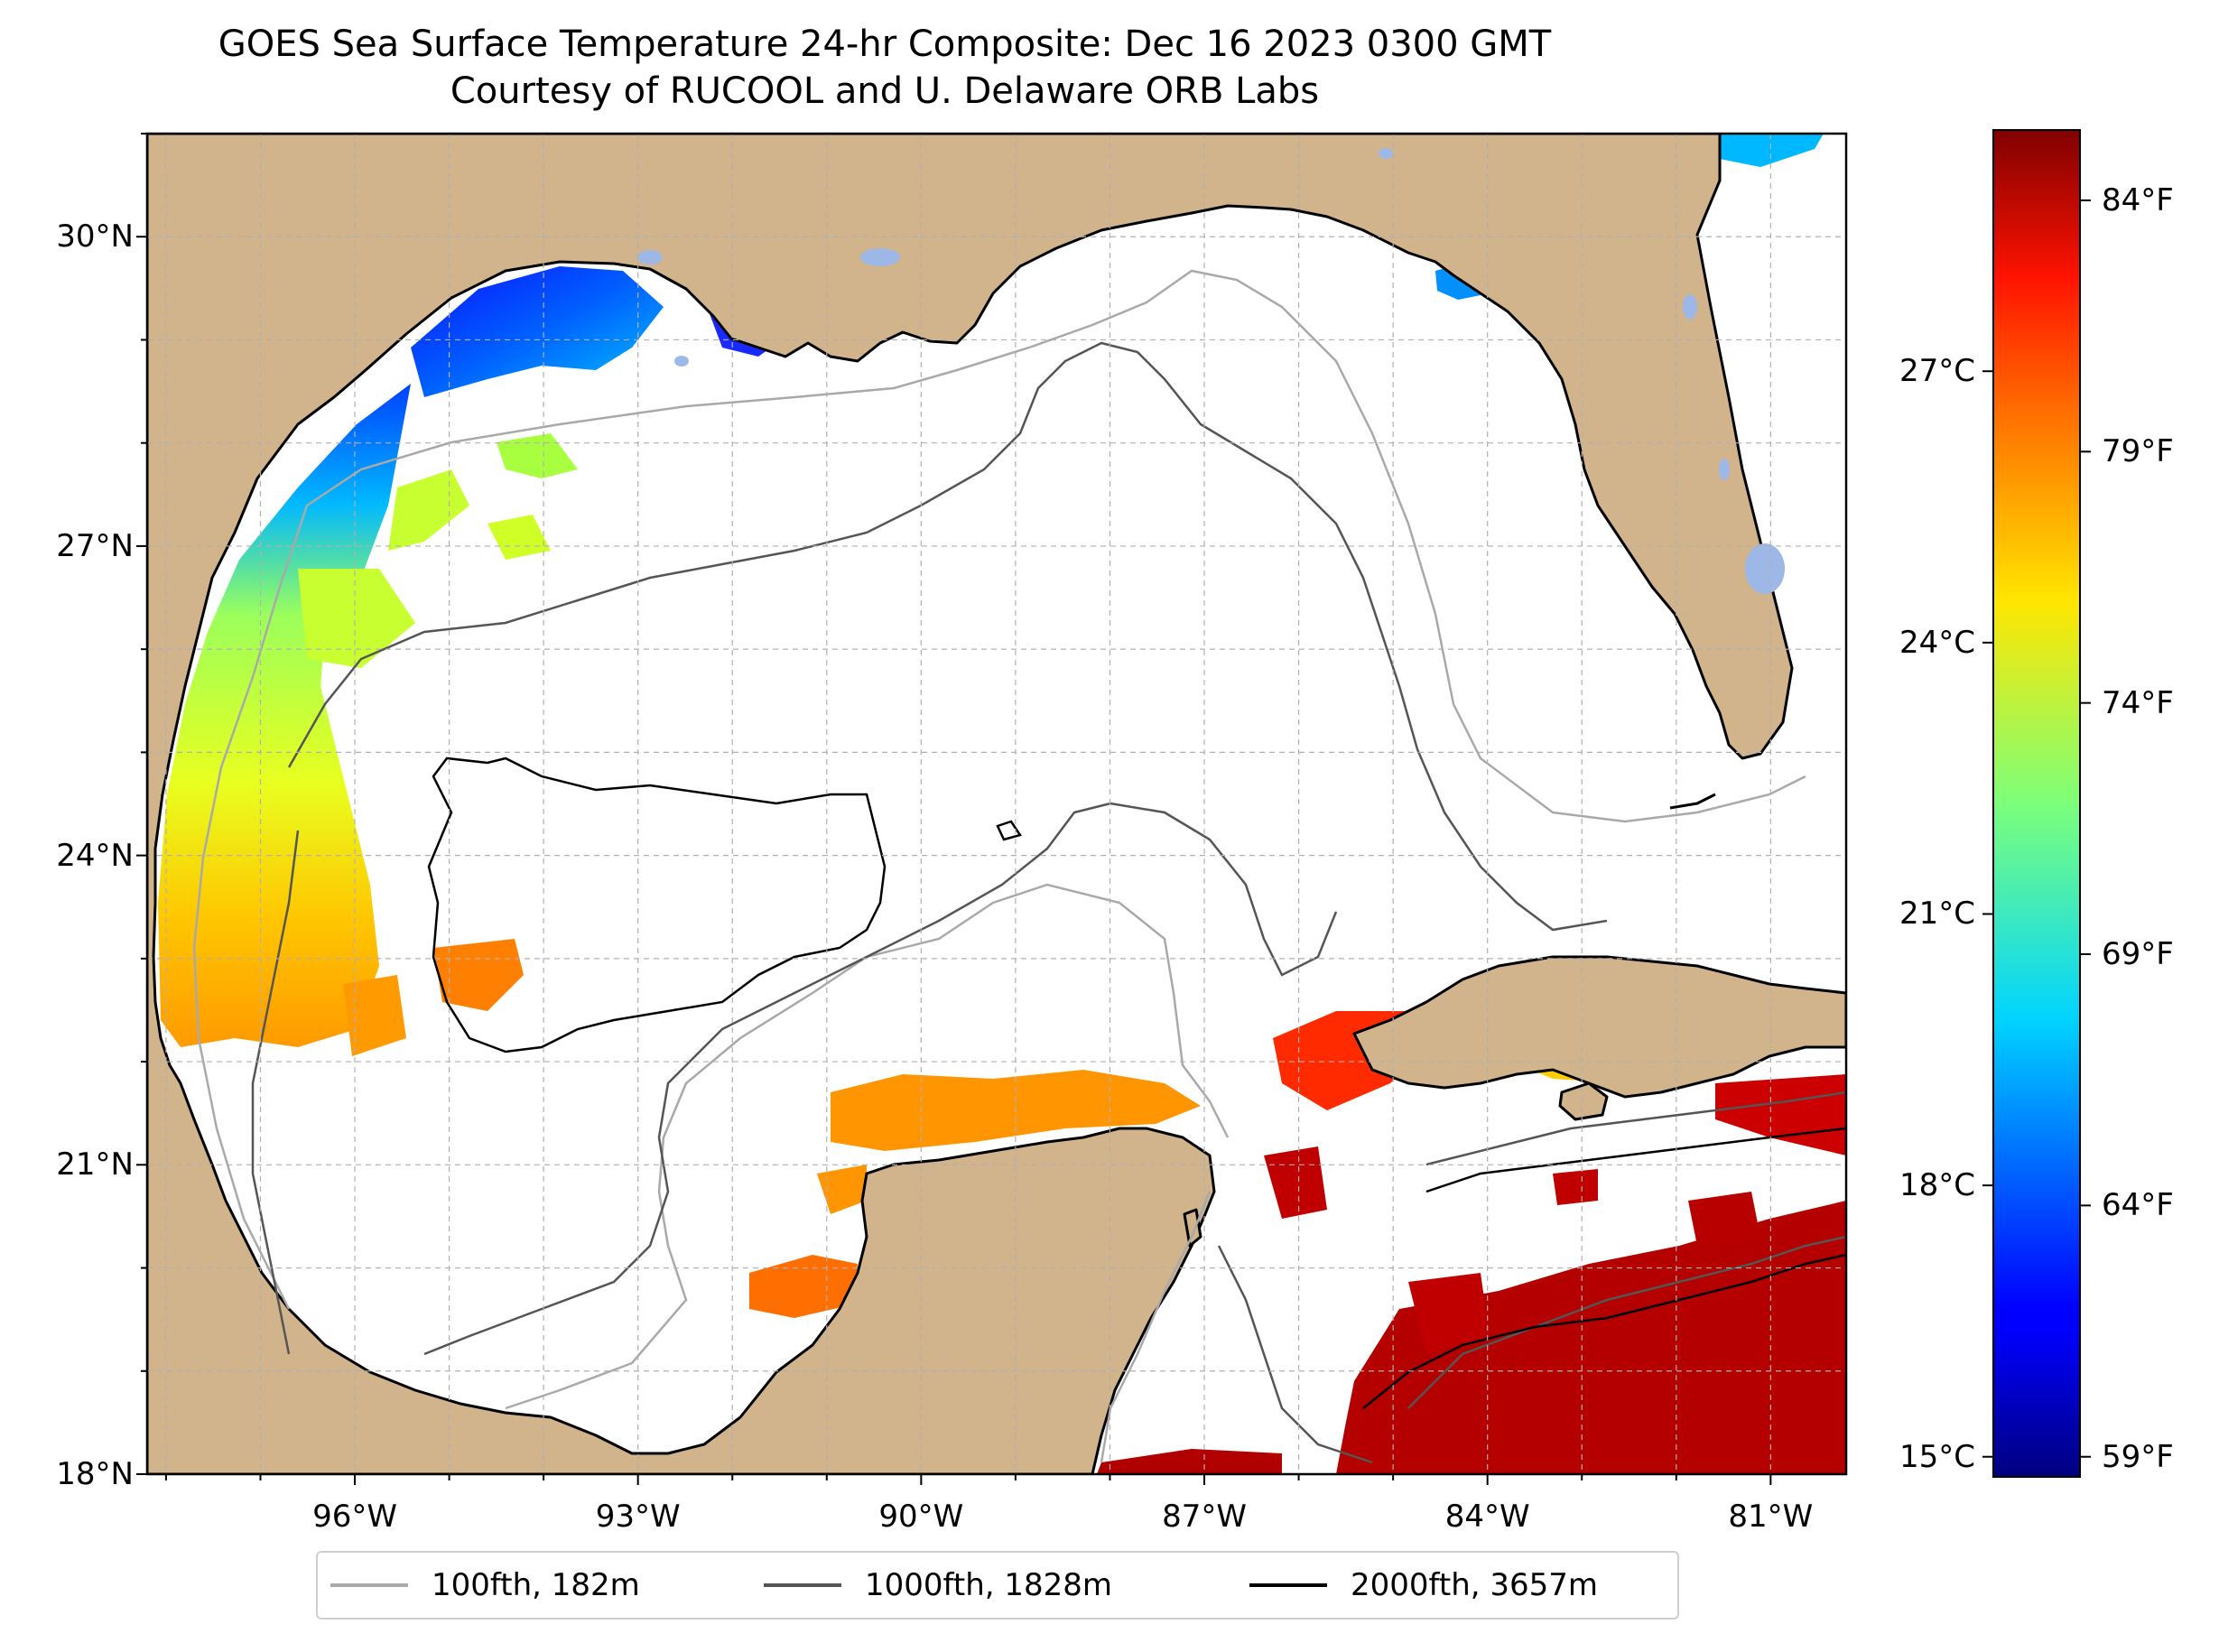 The height and width of the screenshot is (1652, 2219). I want to click on colorbar-c-label: 27°C, so click(1937, 371).